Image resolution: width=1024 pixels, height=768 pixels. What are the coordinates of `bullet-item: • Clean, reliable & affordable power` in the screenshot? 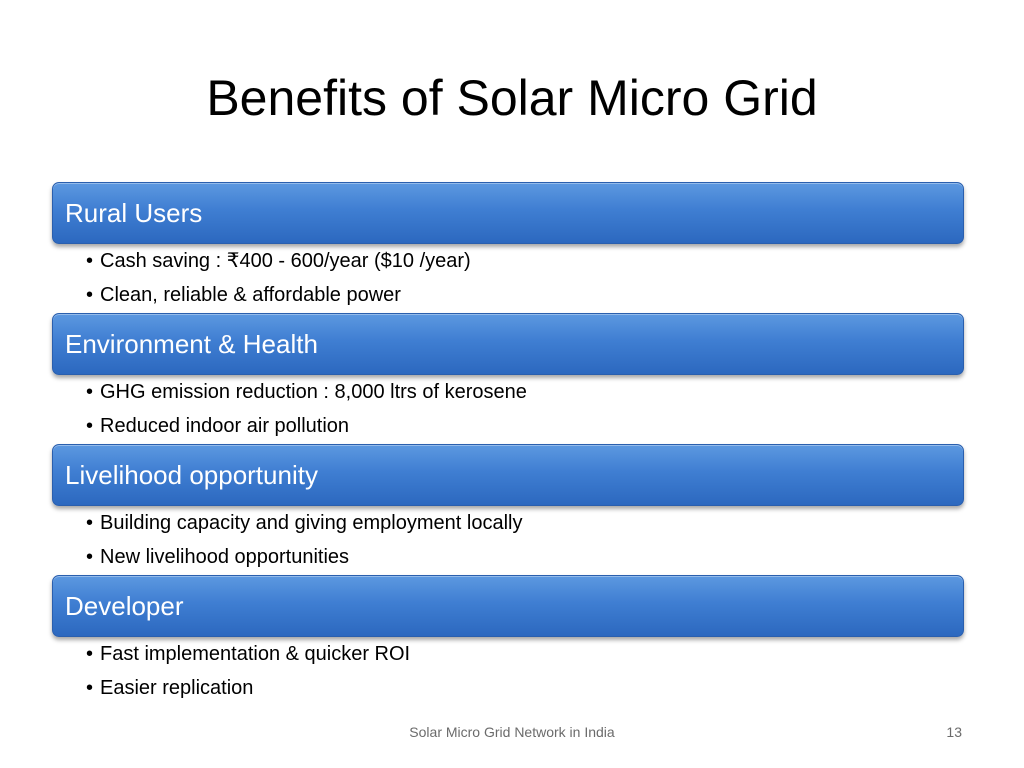 It's located at (516, 295).